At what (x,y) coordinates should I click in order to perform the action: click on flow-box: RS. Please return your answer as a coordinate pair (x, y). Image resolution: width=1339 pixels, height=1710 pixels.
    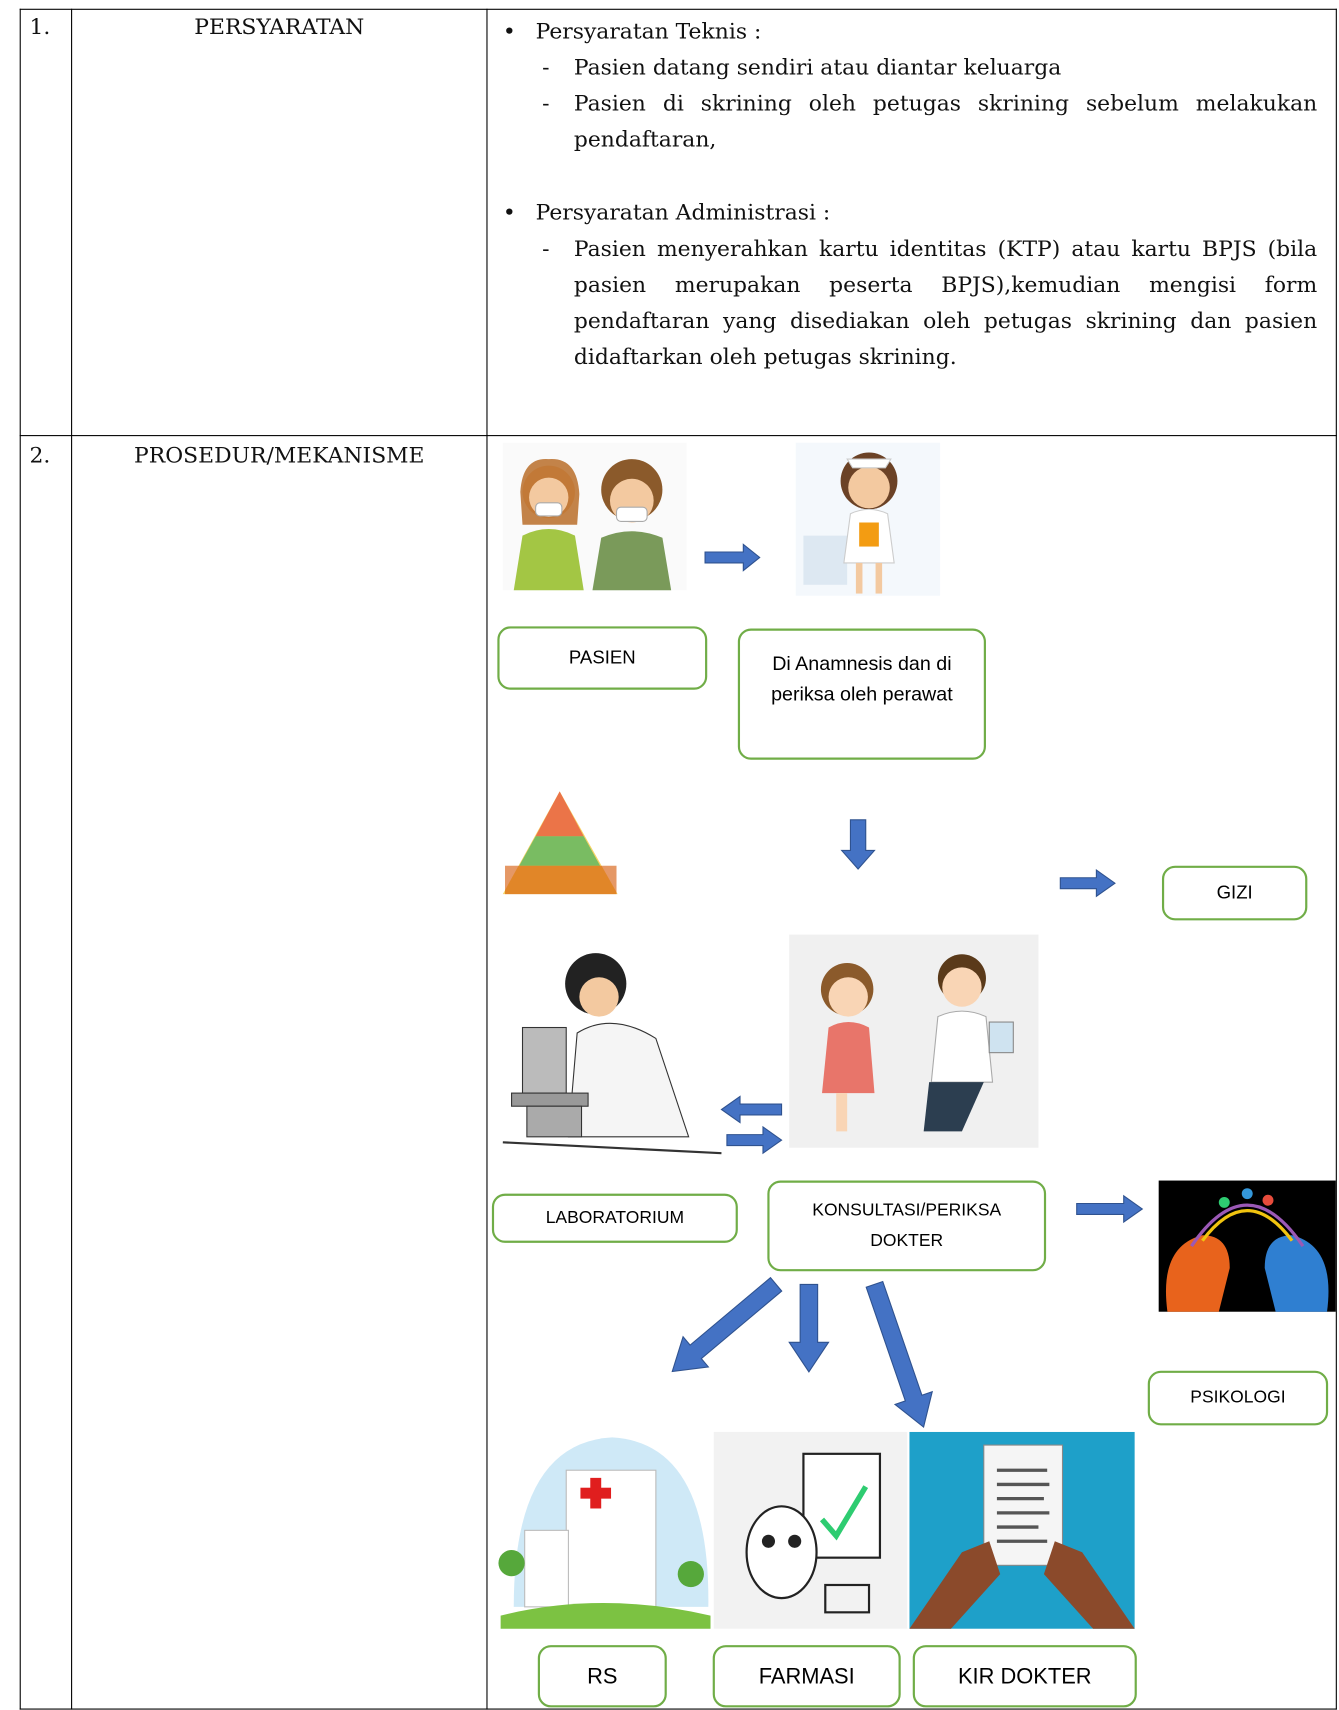
    Looking at the image, I should click on (602, 1676).